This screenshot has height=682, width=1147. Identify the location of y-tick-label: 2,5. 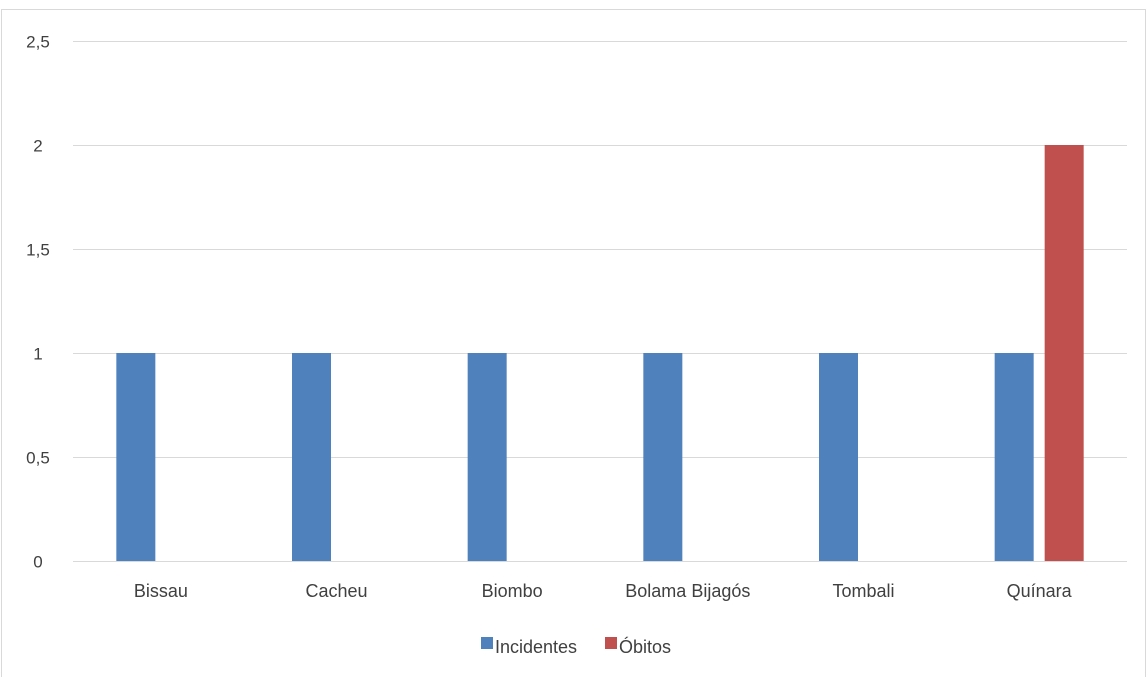
(38, 42).